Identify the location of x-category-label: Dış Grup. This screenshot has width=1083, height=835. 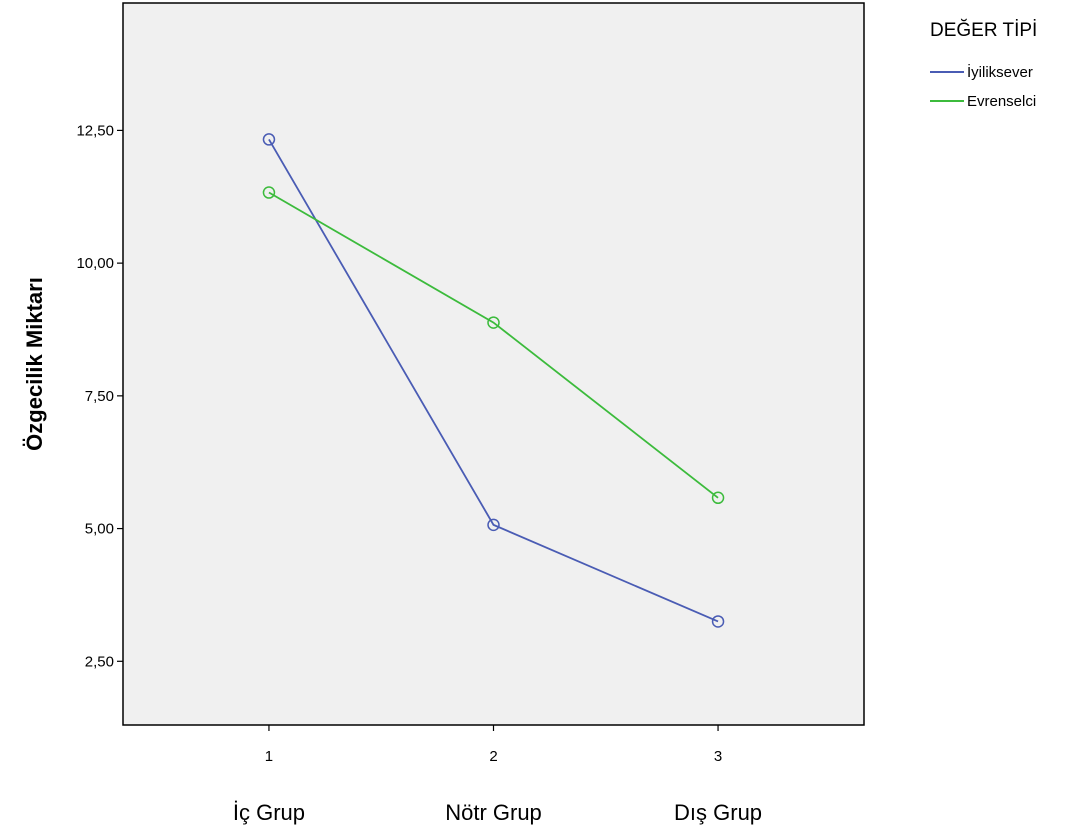
(718, 812).